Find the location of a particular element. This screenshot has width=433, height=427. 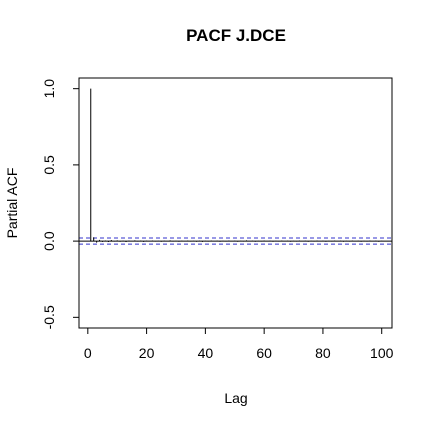

x-tick-label: 80 is located at coordinates (323, 353).